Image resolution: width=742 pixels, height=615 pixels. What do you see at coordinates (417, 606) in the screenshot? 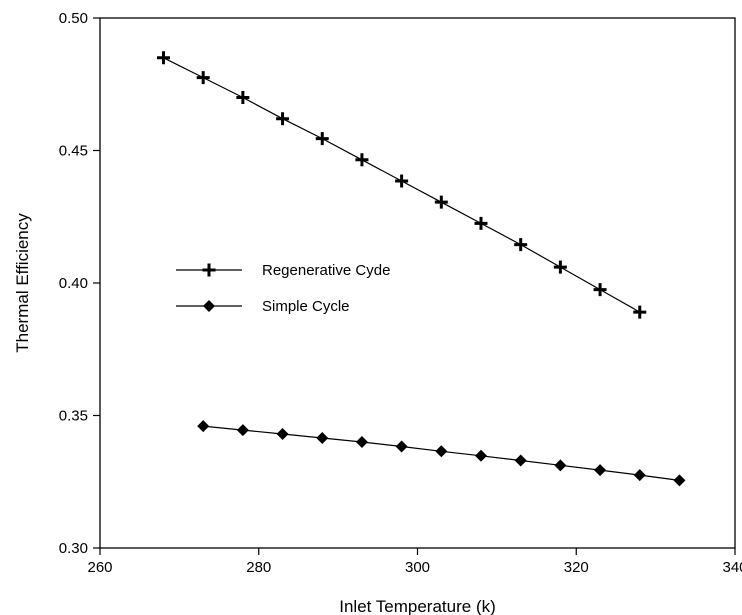
I see `x-axis-label: Inlet Temperature (k)` at bounding box center [417, 606].